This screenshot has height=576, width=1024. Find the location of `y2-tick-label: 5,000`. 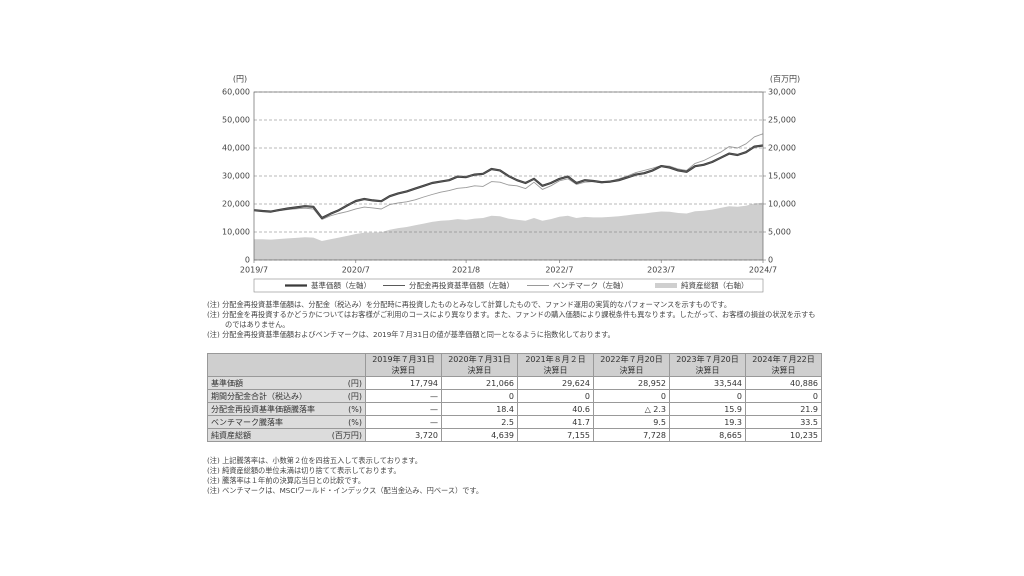

y2-tick-label: 5,000 is located at coordinates (779, 232).